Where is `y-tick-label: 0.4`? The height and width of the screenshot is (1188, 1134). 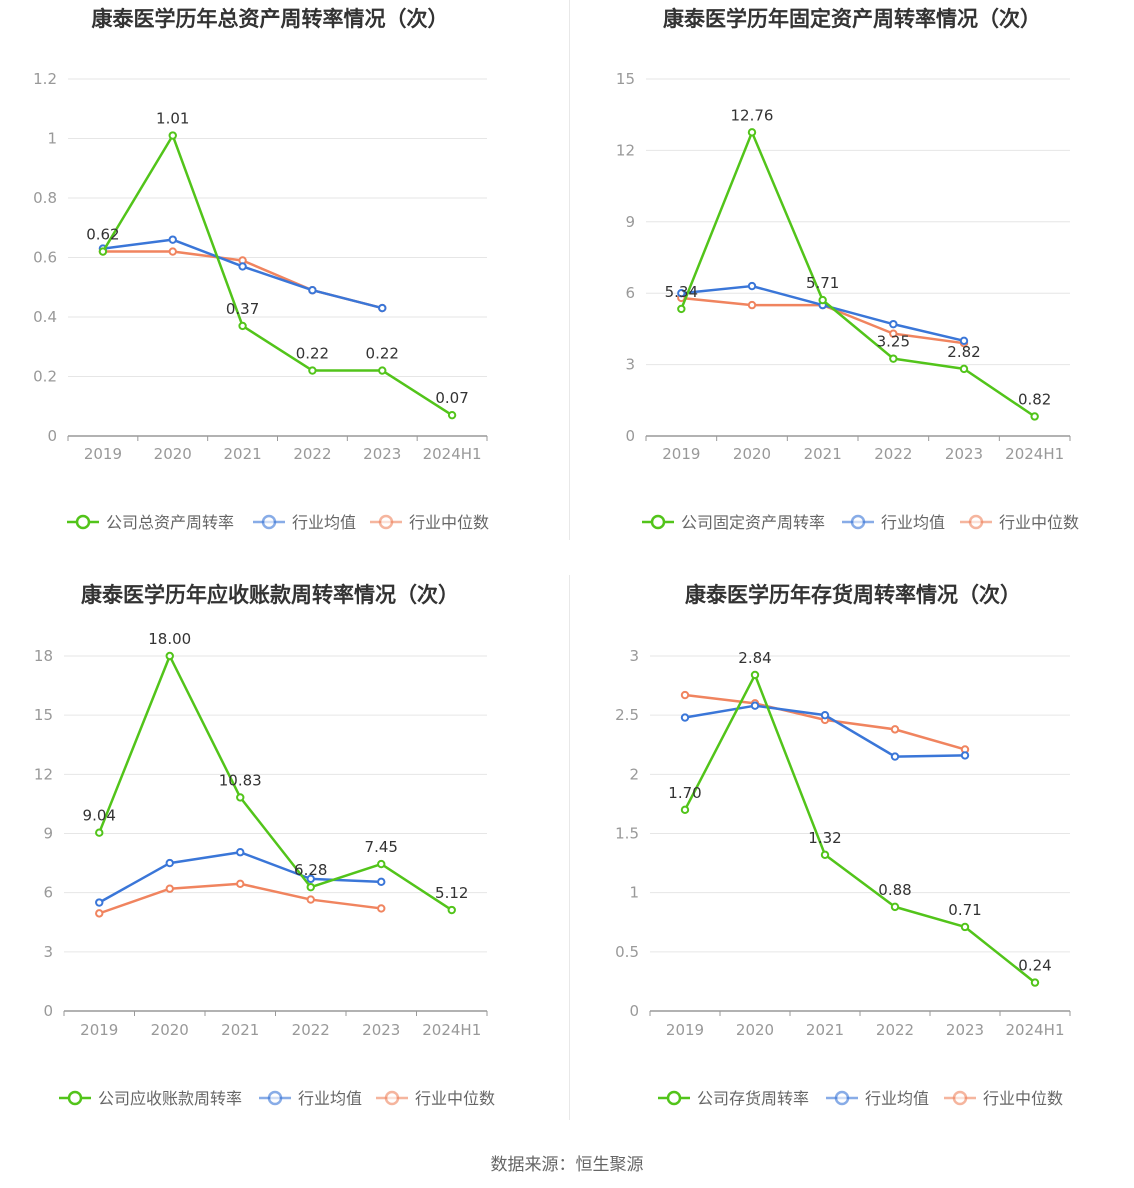 y-tick-label: 0.4 is located at coordinates (45, 317).